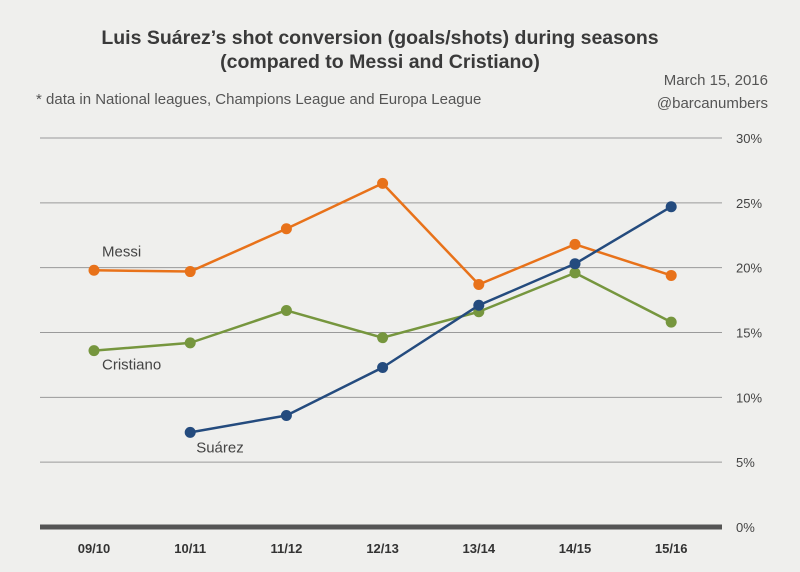  What do you see at coordinates (173, 349) in the screenshot?
I see `series-labels: Messi Cristiano Suárez` at bounding box center [173, 349].